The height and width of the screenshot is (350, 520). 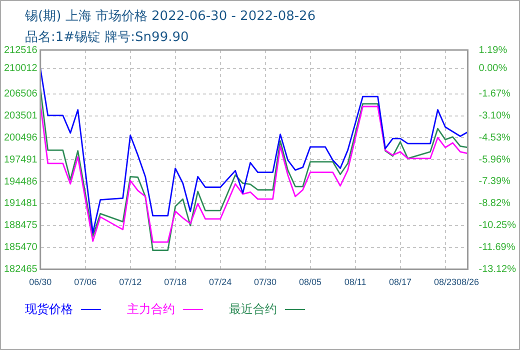 I want to click on chart-subtitle: 品名:1#锡锭 牌号:Sn99.90, so click(x=107, y=37).